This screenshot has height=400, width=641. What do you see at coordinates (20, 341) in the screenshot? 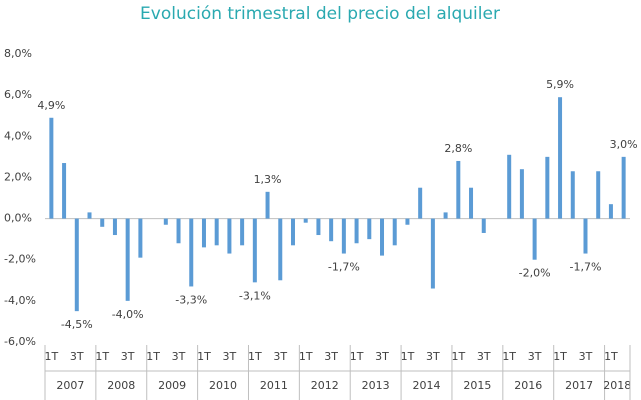
I see `y-tick-label: -6,0%` at bounding box center [20, 341].